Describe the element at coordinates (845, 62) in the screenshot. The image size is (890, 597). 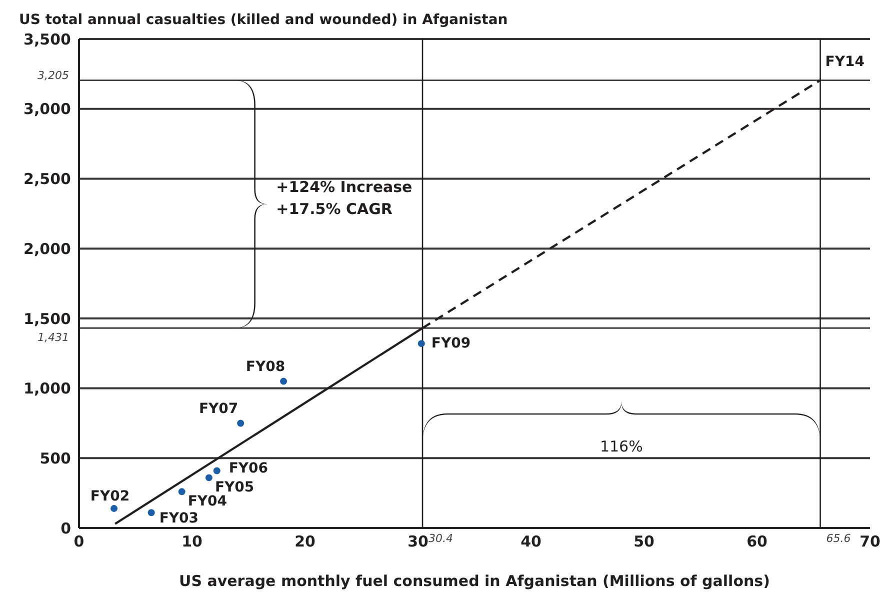
I see `annotation: FY14` at that location.